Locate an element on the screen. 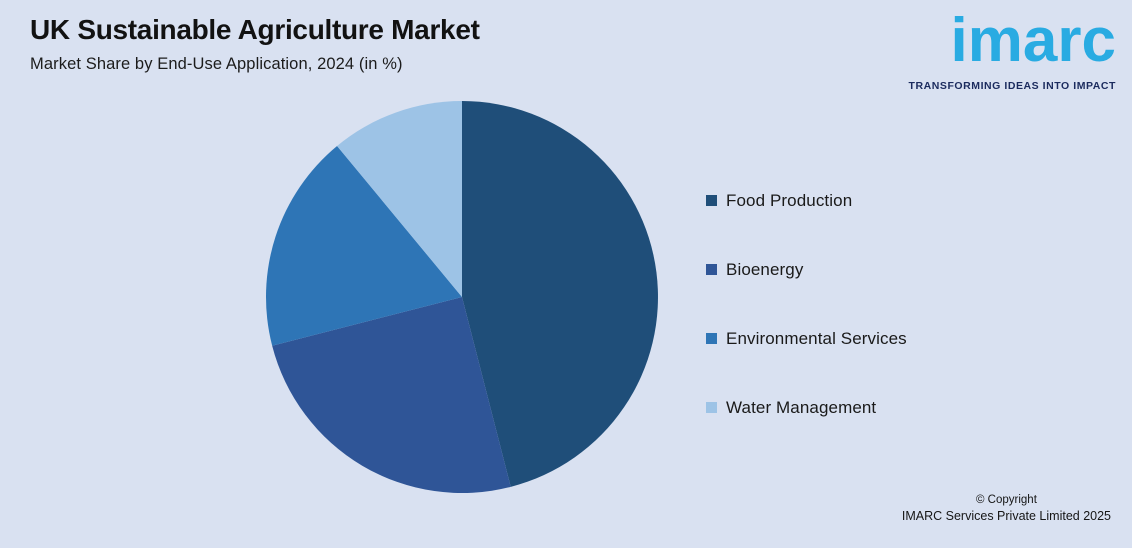 The height and width of the screenshot is (551, 1132). legend-label: Environmental Services is located at coordinates (816, 338).